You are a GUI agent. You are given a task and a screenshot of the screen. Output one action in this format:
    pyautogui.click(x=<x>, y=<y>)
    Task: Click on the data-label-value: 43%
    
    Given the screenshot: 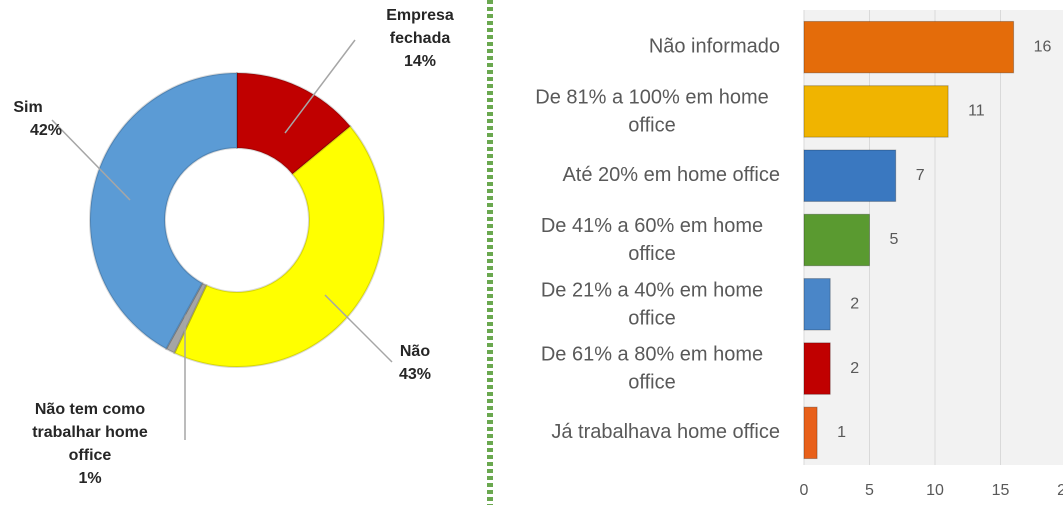 What is the action you would take?
    pyautogui.click(x=415, y=374)
    